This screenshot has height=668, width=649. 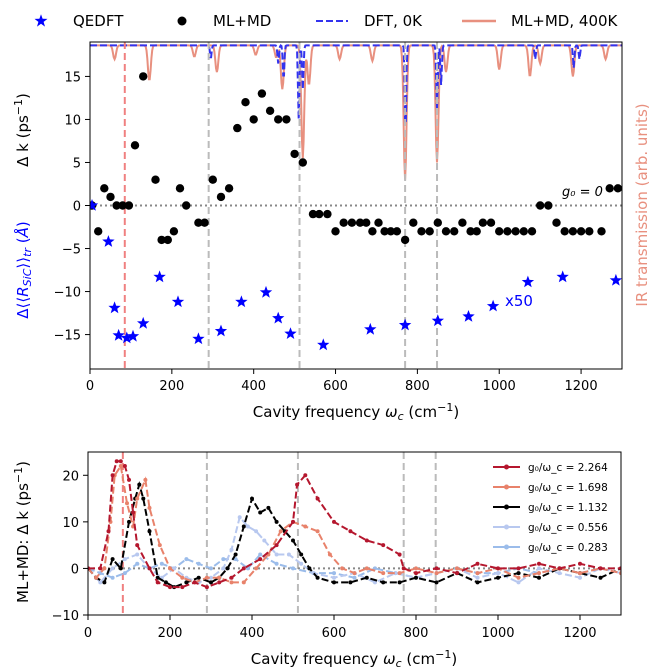 What do you see at coordinates (334, 633) in the screenshot?
I see `bottom-x-tick-label: 600` at bounding box center [334, 633].